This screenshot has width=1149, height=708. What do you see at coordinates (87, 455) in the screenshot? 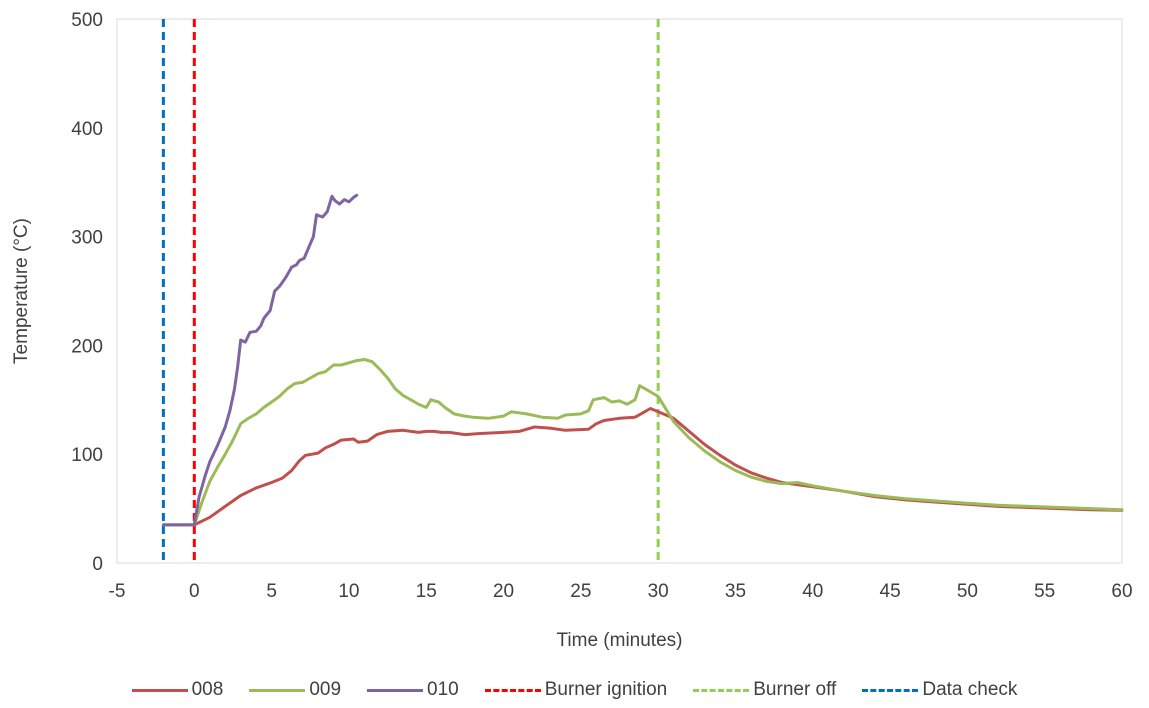
I see `y-tick-label: 100` at bounding box center [87, 455].